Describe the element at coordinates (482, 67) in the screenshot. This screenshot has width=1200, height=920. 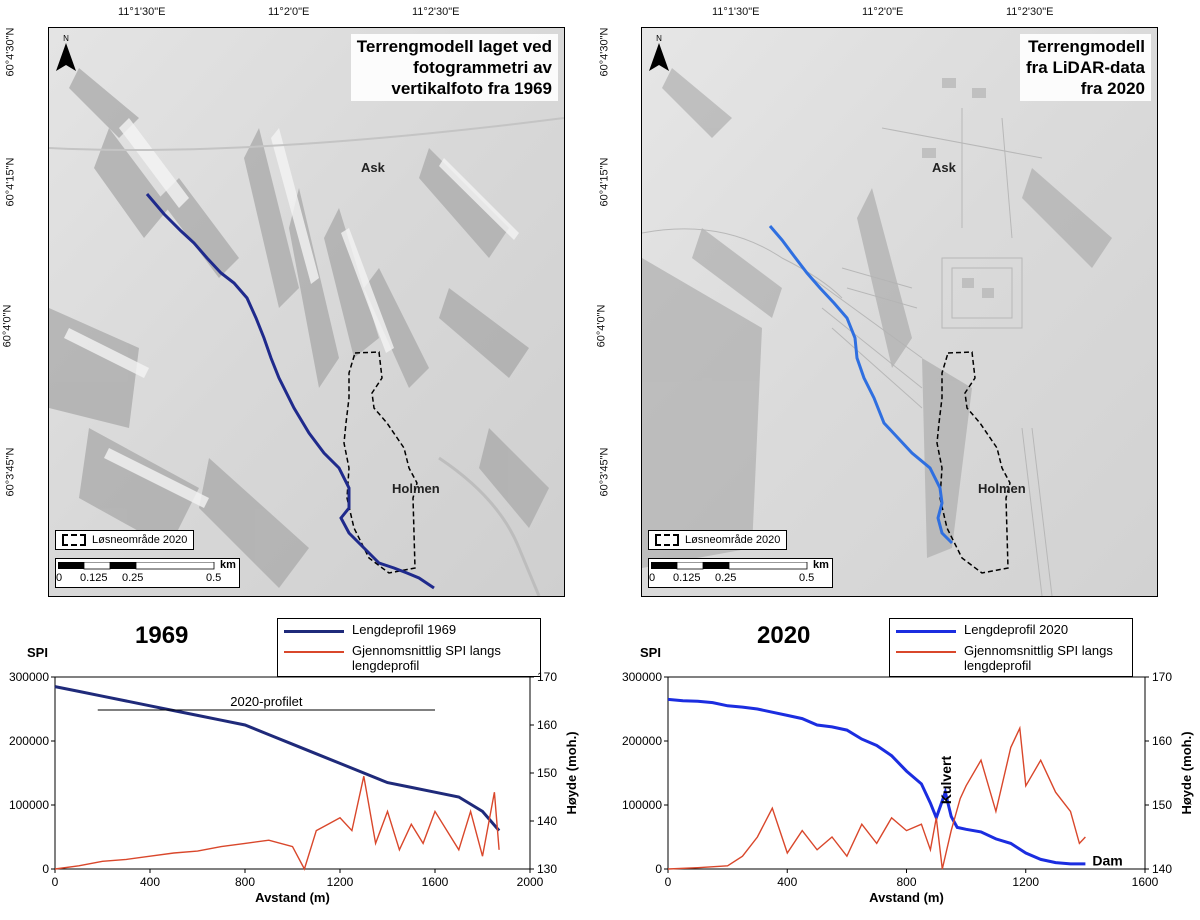
I see `map-title-line: fotogrammetri av` at that location.